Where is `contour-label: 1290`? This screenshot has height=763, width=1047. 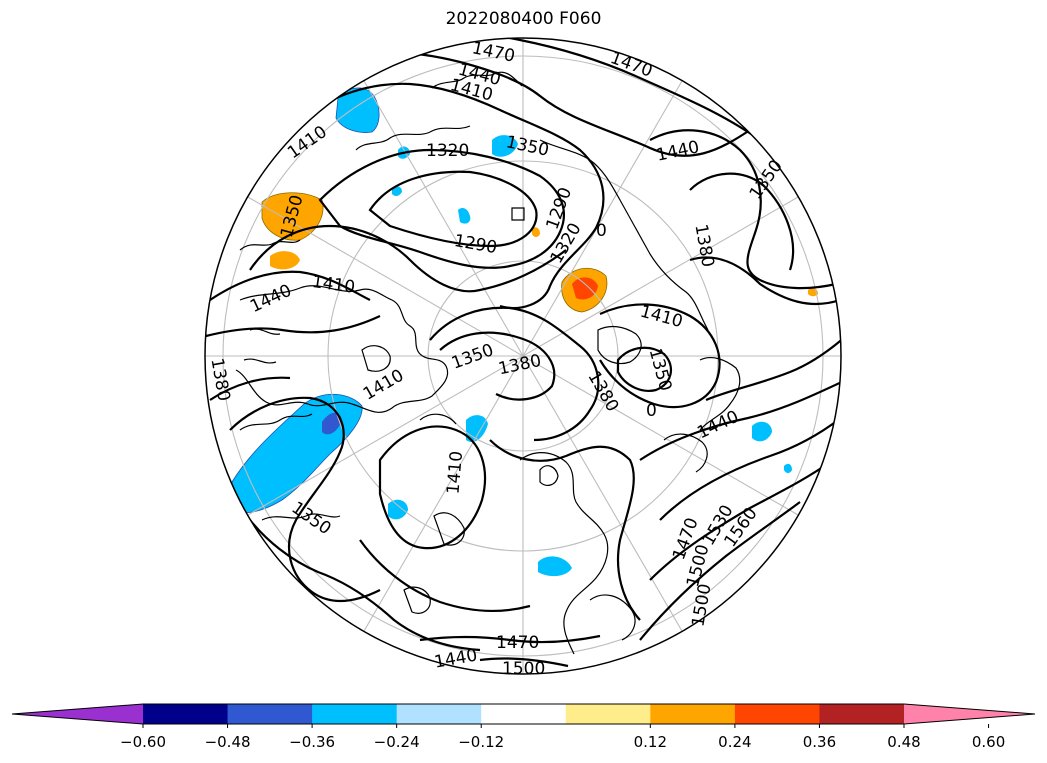
contour-label: 1290 is located at coordinates (475, 244).